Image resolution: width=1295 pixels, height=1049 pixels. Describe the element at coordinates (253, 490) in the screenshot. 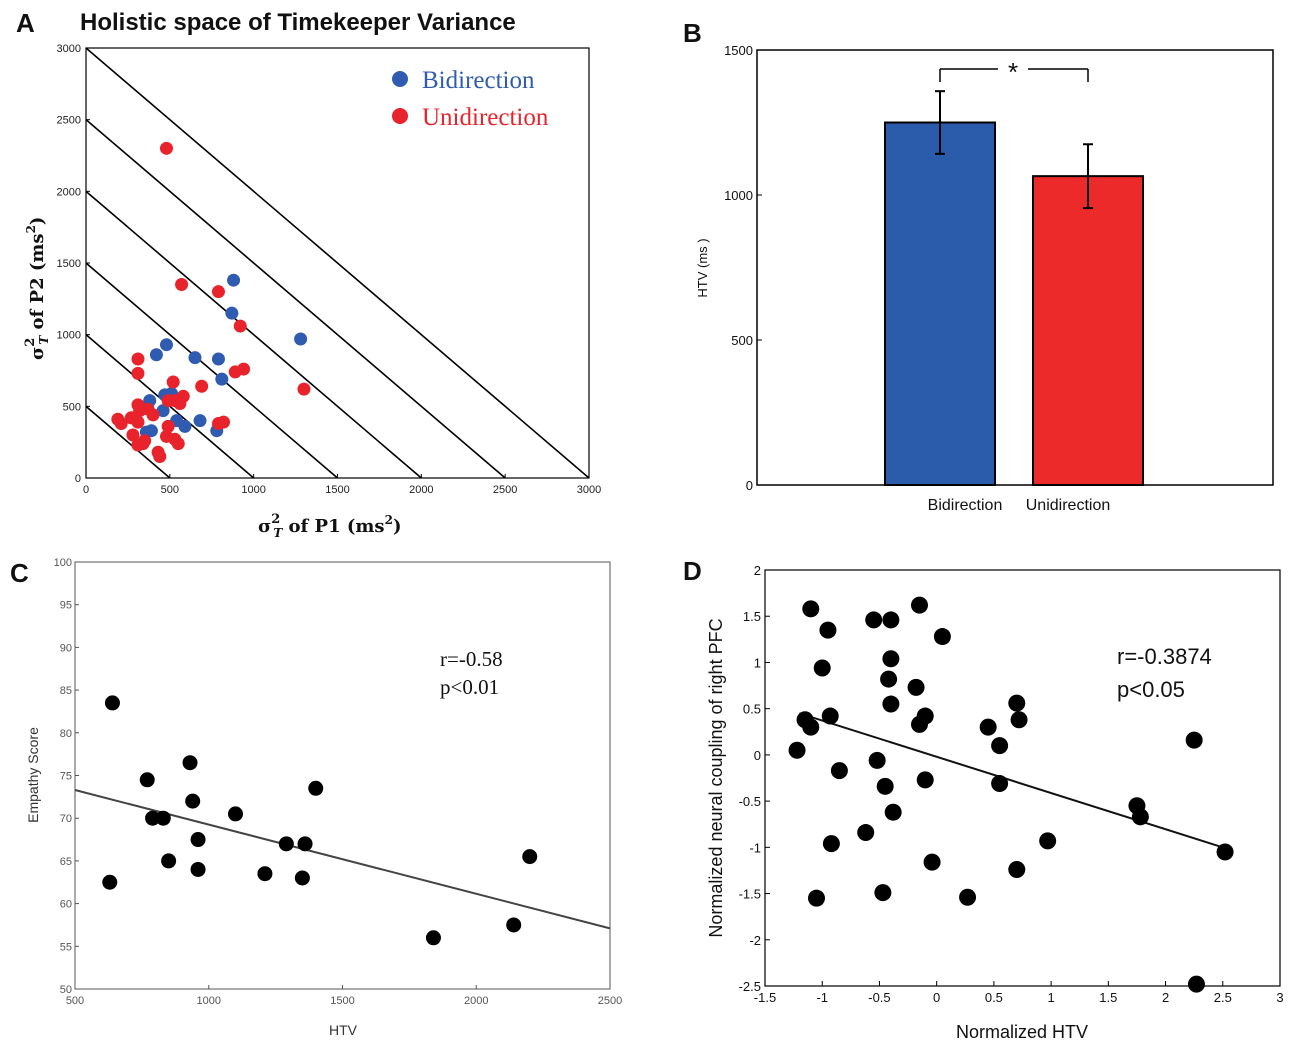

I see `x-tick-label: 1000` at that location.